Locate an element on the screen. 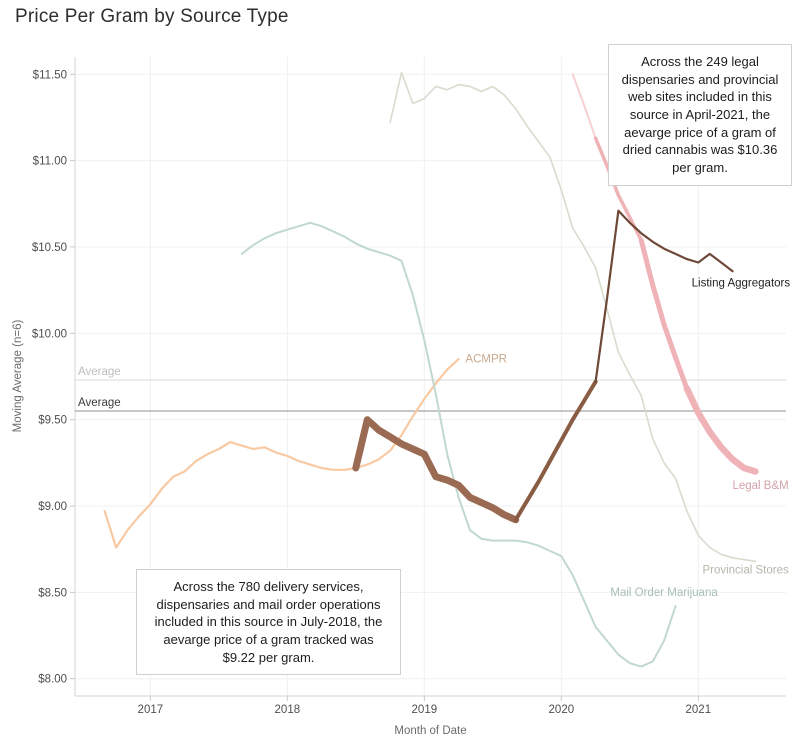 This screenshot has width=793, height=751. series-label-provincial-stores: Provincial Stores is located at coordinates (745, 570).